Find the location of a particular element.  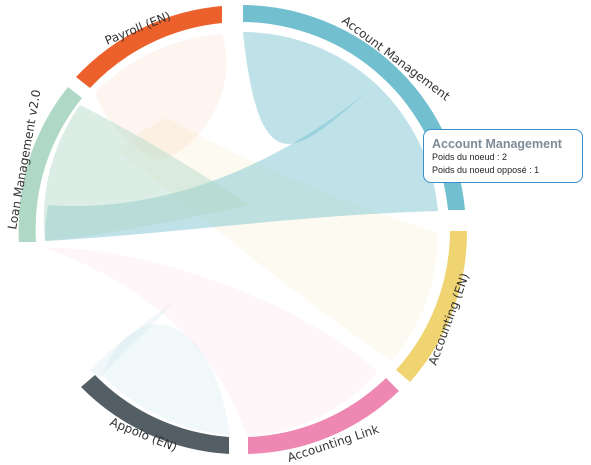

arc-accounting-en is located at coordinates (432, 306).